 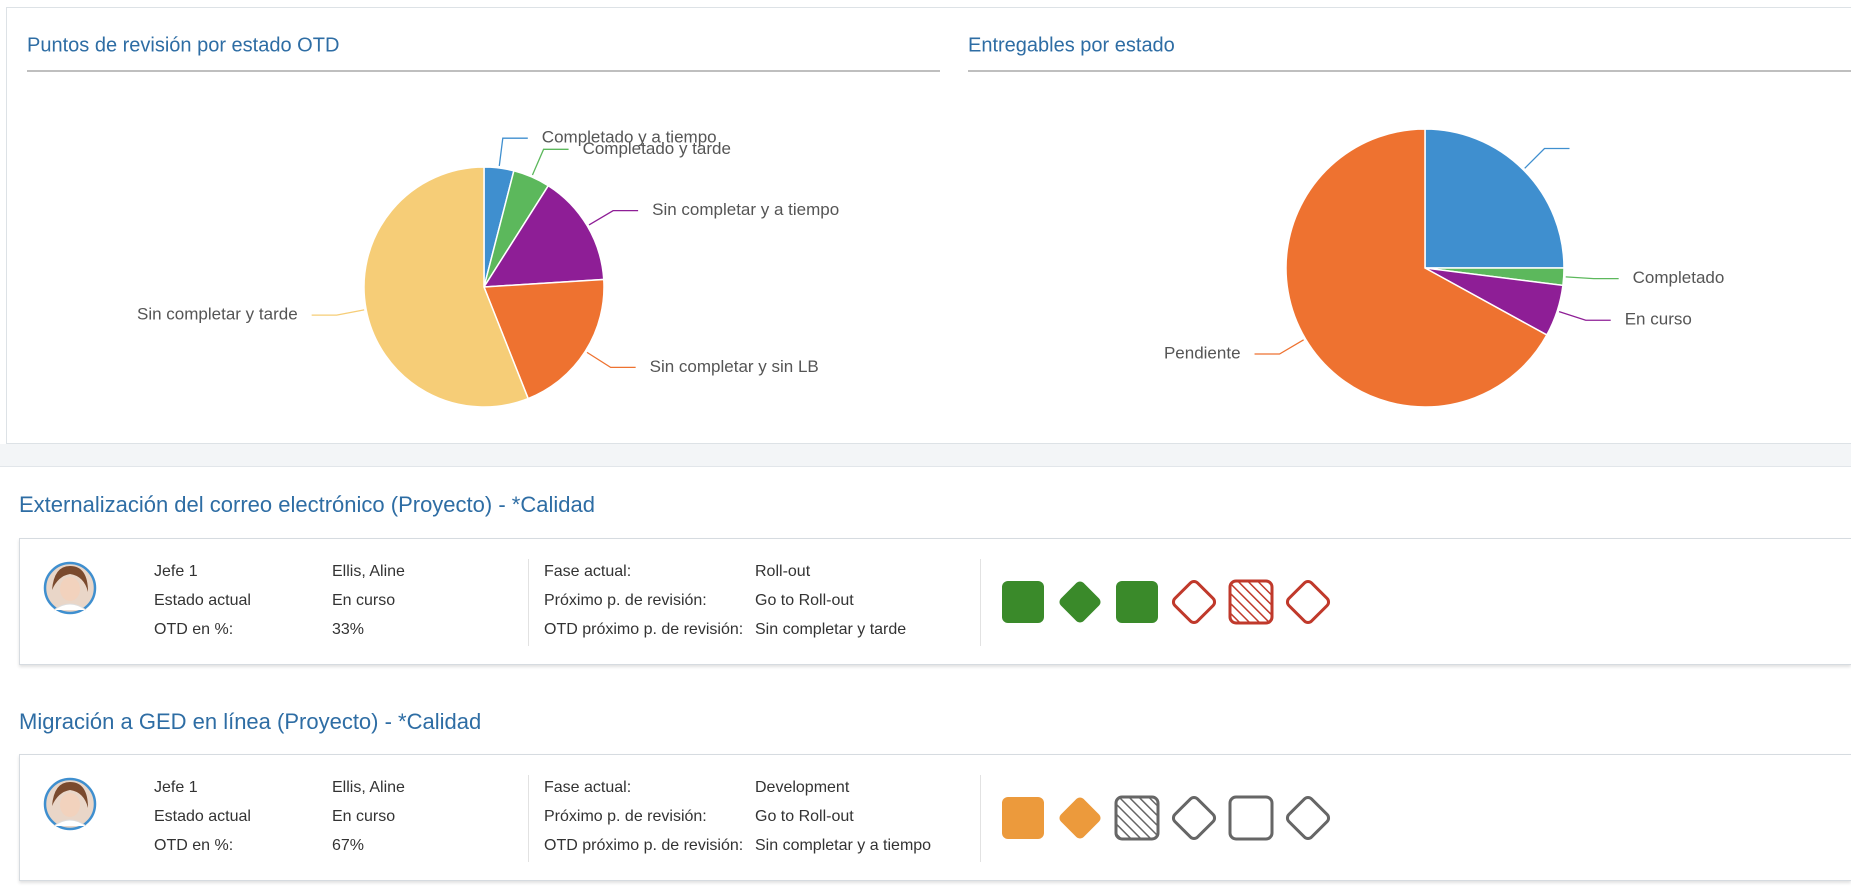 What do you see at coordinates (802, 787) in the screenshot?
I see `field-value: Development` at bounding box center [802, 787].